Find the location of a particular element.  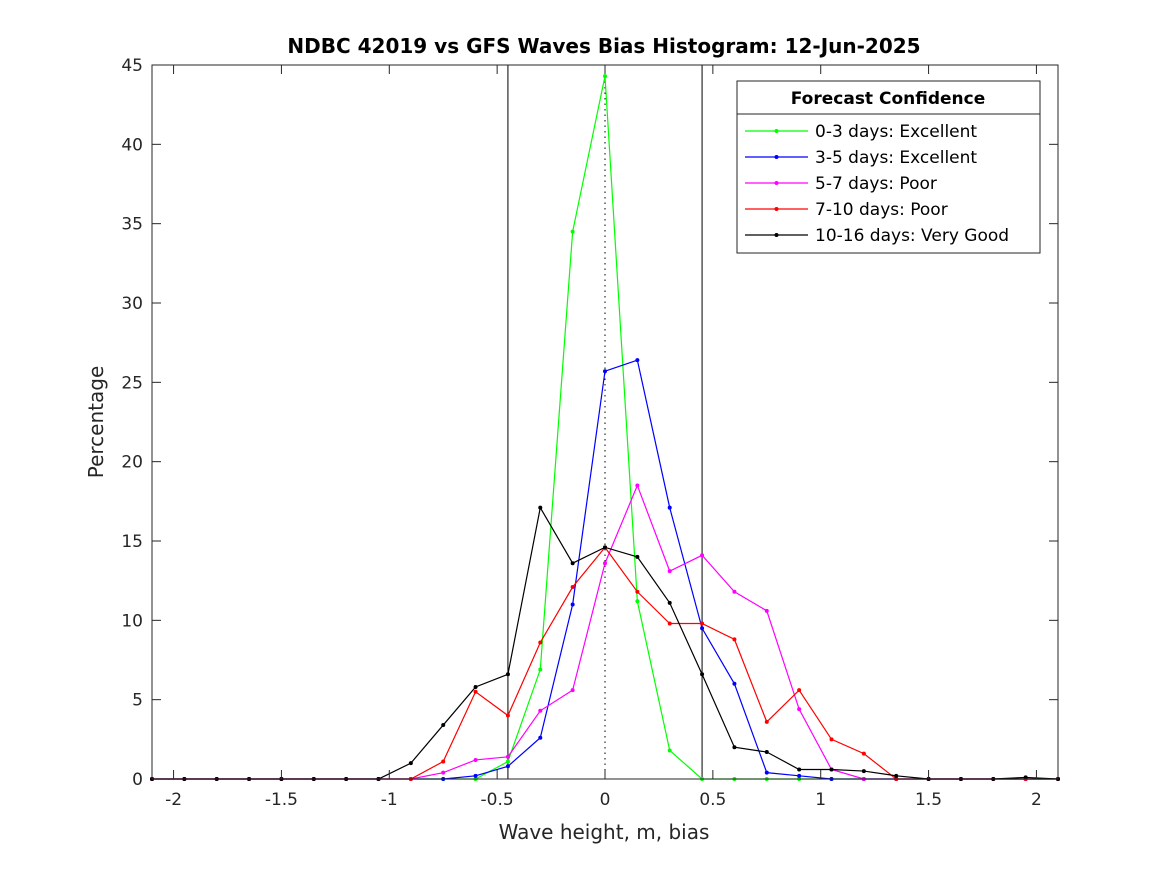

x-tick-label: 0.5 is located at coordinates (712, 800).